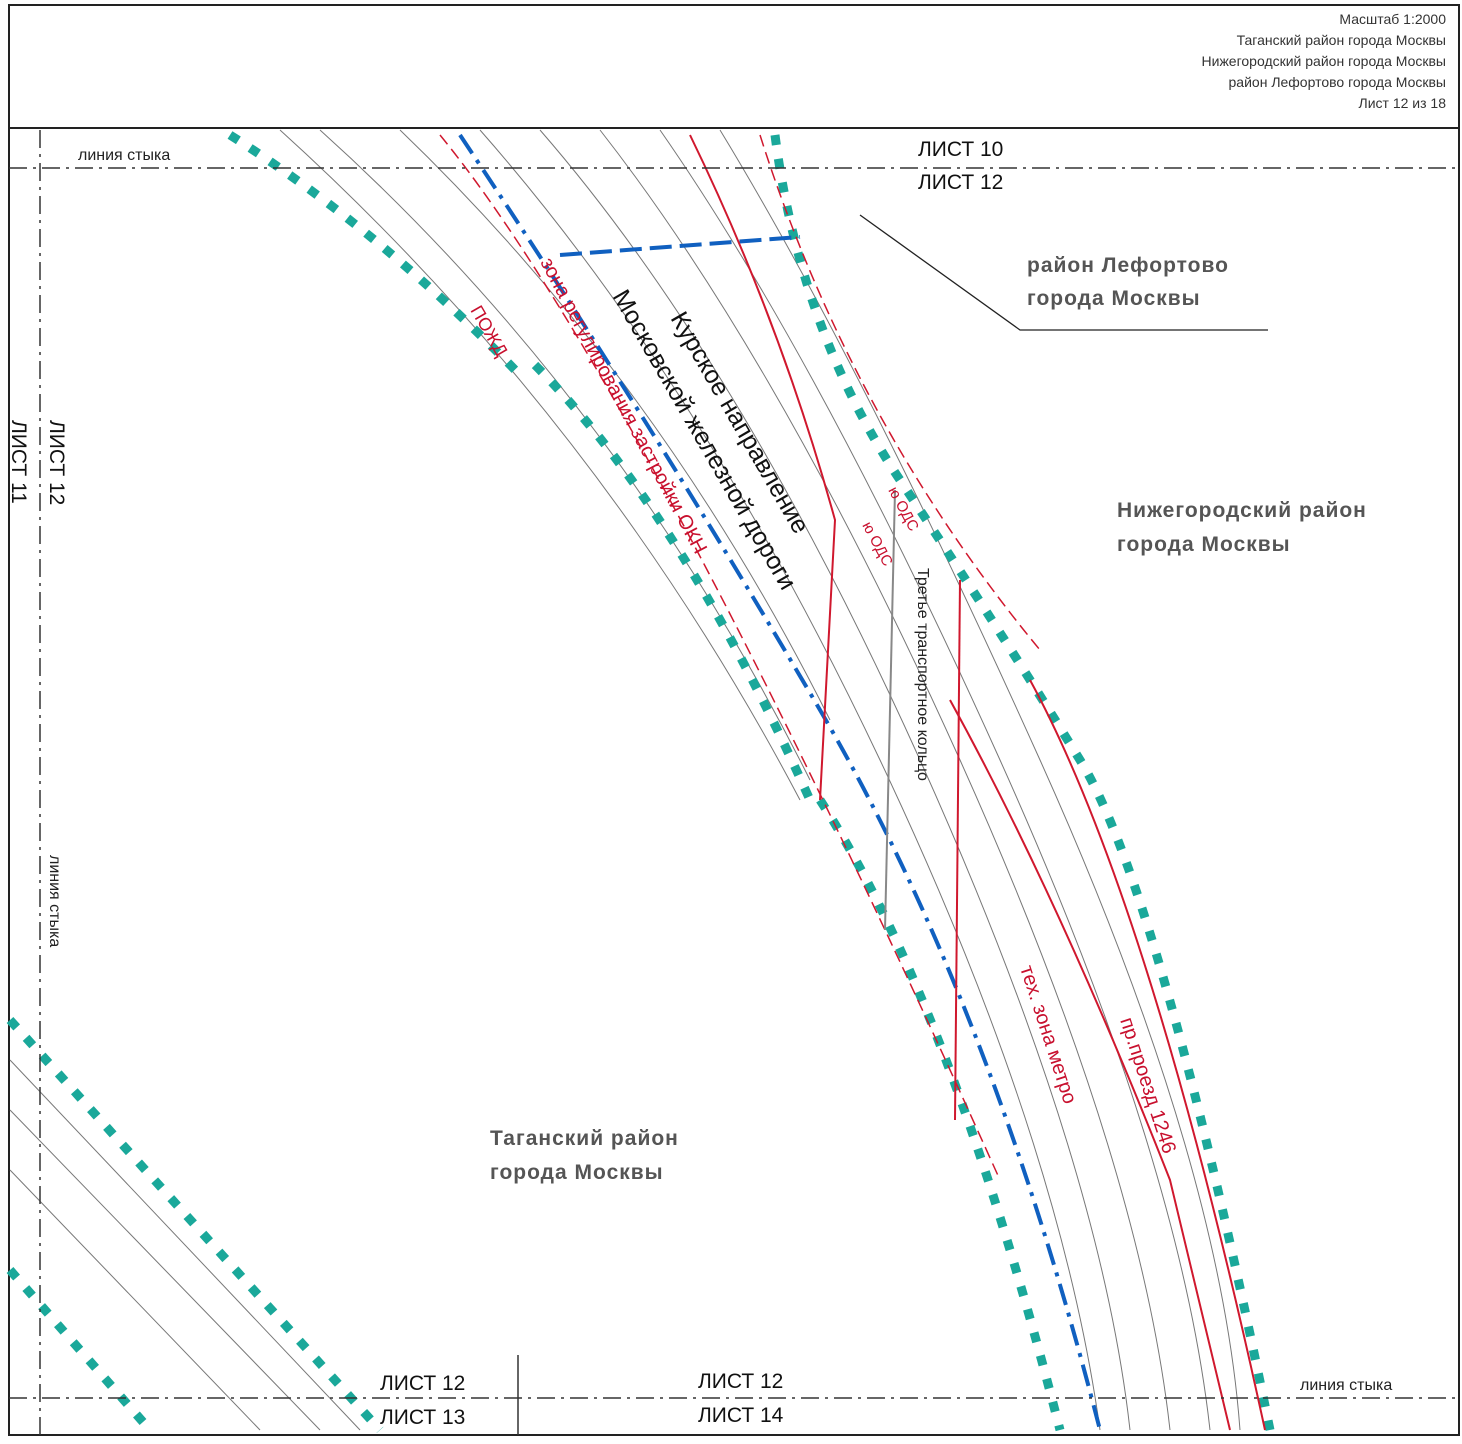 The height and width of the screenshot is (1444, 1462). What do you see at coordinates (1341, 40) in the screenshot?
I see `district-line: Таганский район города Москвы` at bounding box center [1341, 40].